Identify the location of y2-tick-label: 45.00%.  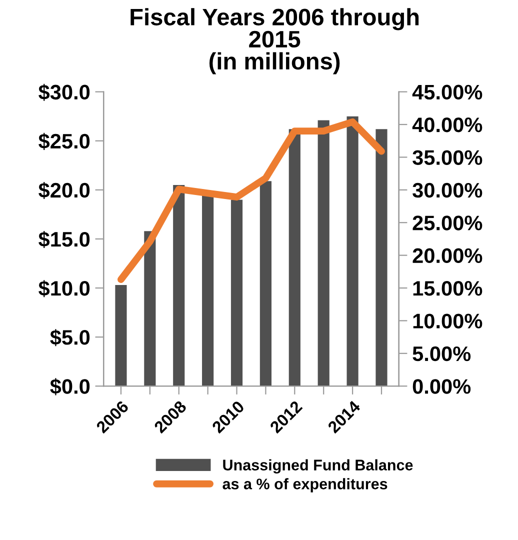
(447, 92).